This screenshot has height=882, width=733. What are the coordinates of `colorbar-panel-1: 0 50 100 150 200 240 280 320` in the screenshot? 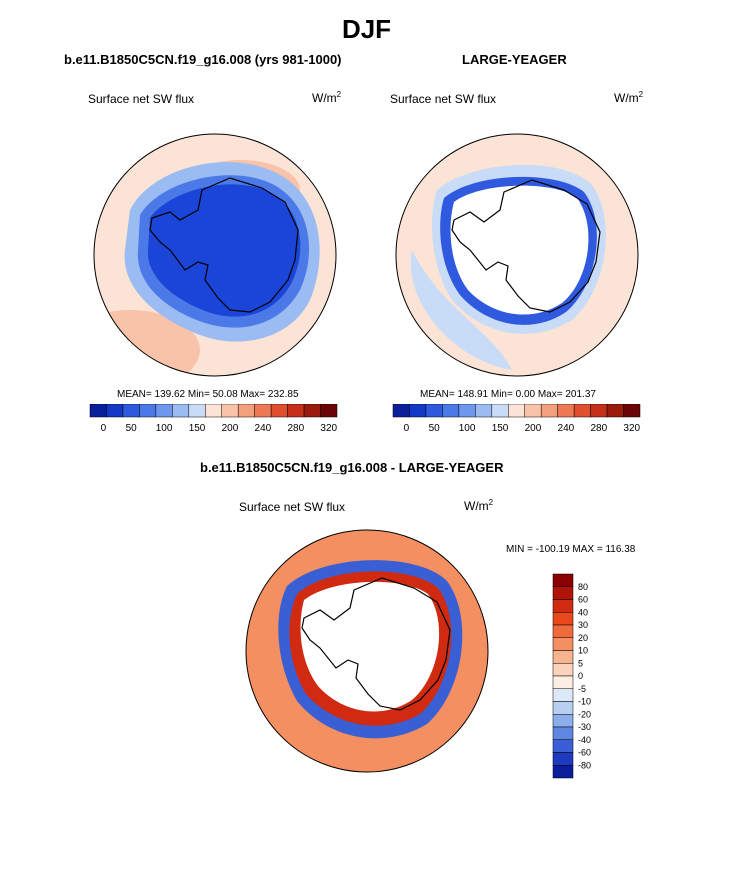 It's located at (213, 419).